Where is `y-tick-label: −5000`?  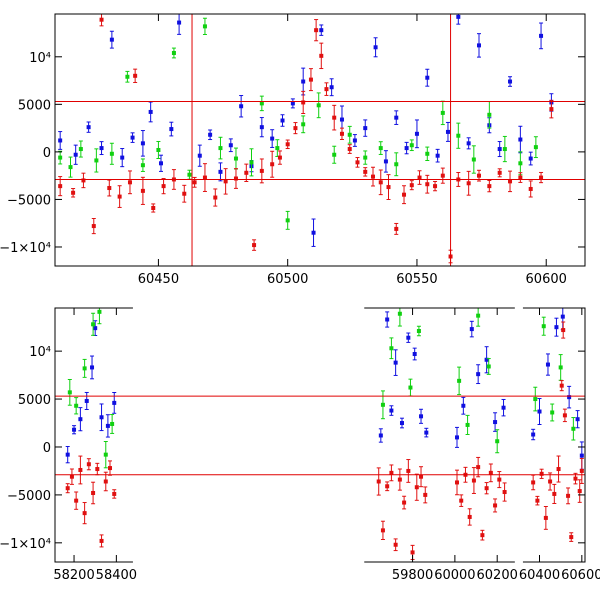 y-tick-label: −5000 is located at coordinates (29, 200).